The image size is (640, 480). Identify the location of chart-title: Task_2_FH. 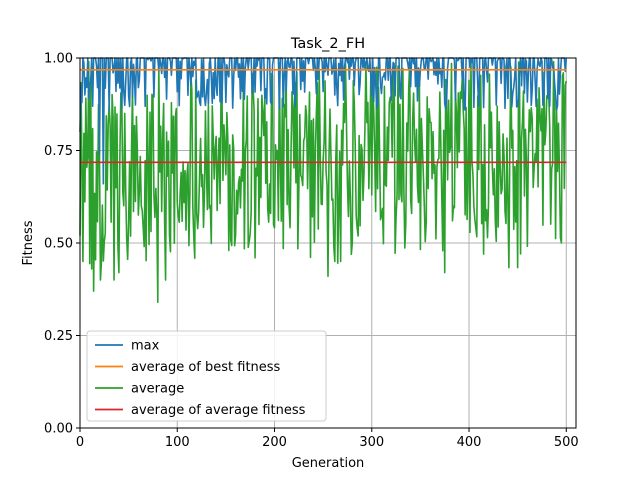
(327, 44).